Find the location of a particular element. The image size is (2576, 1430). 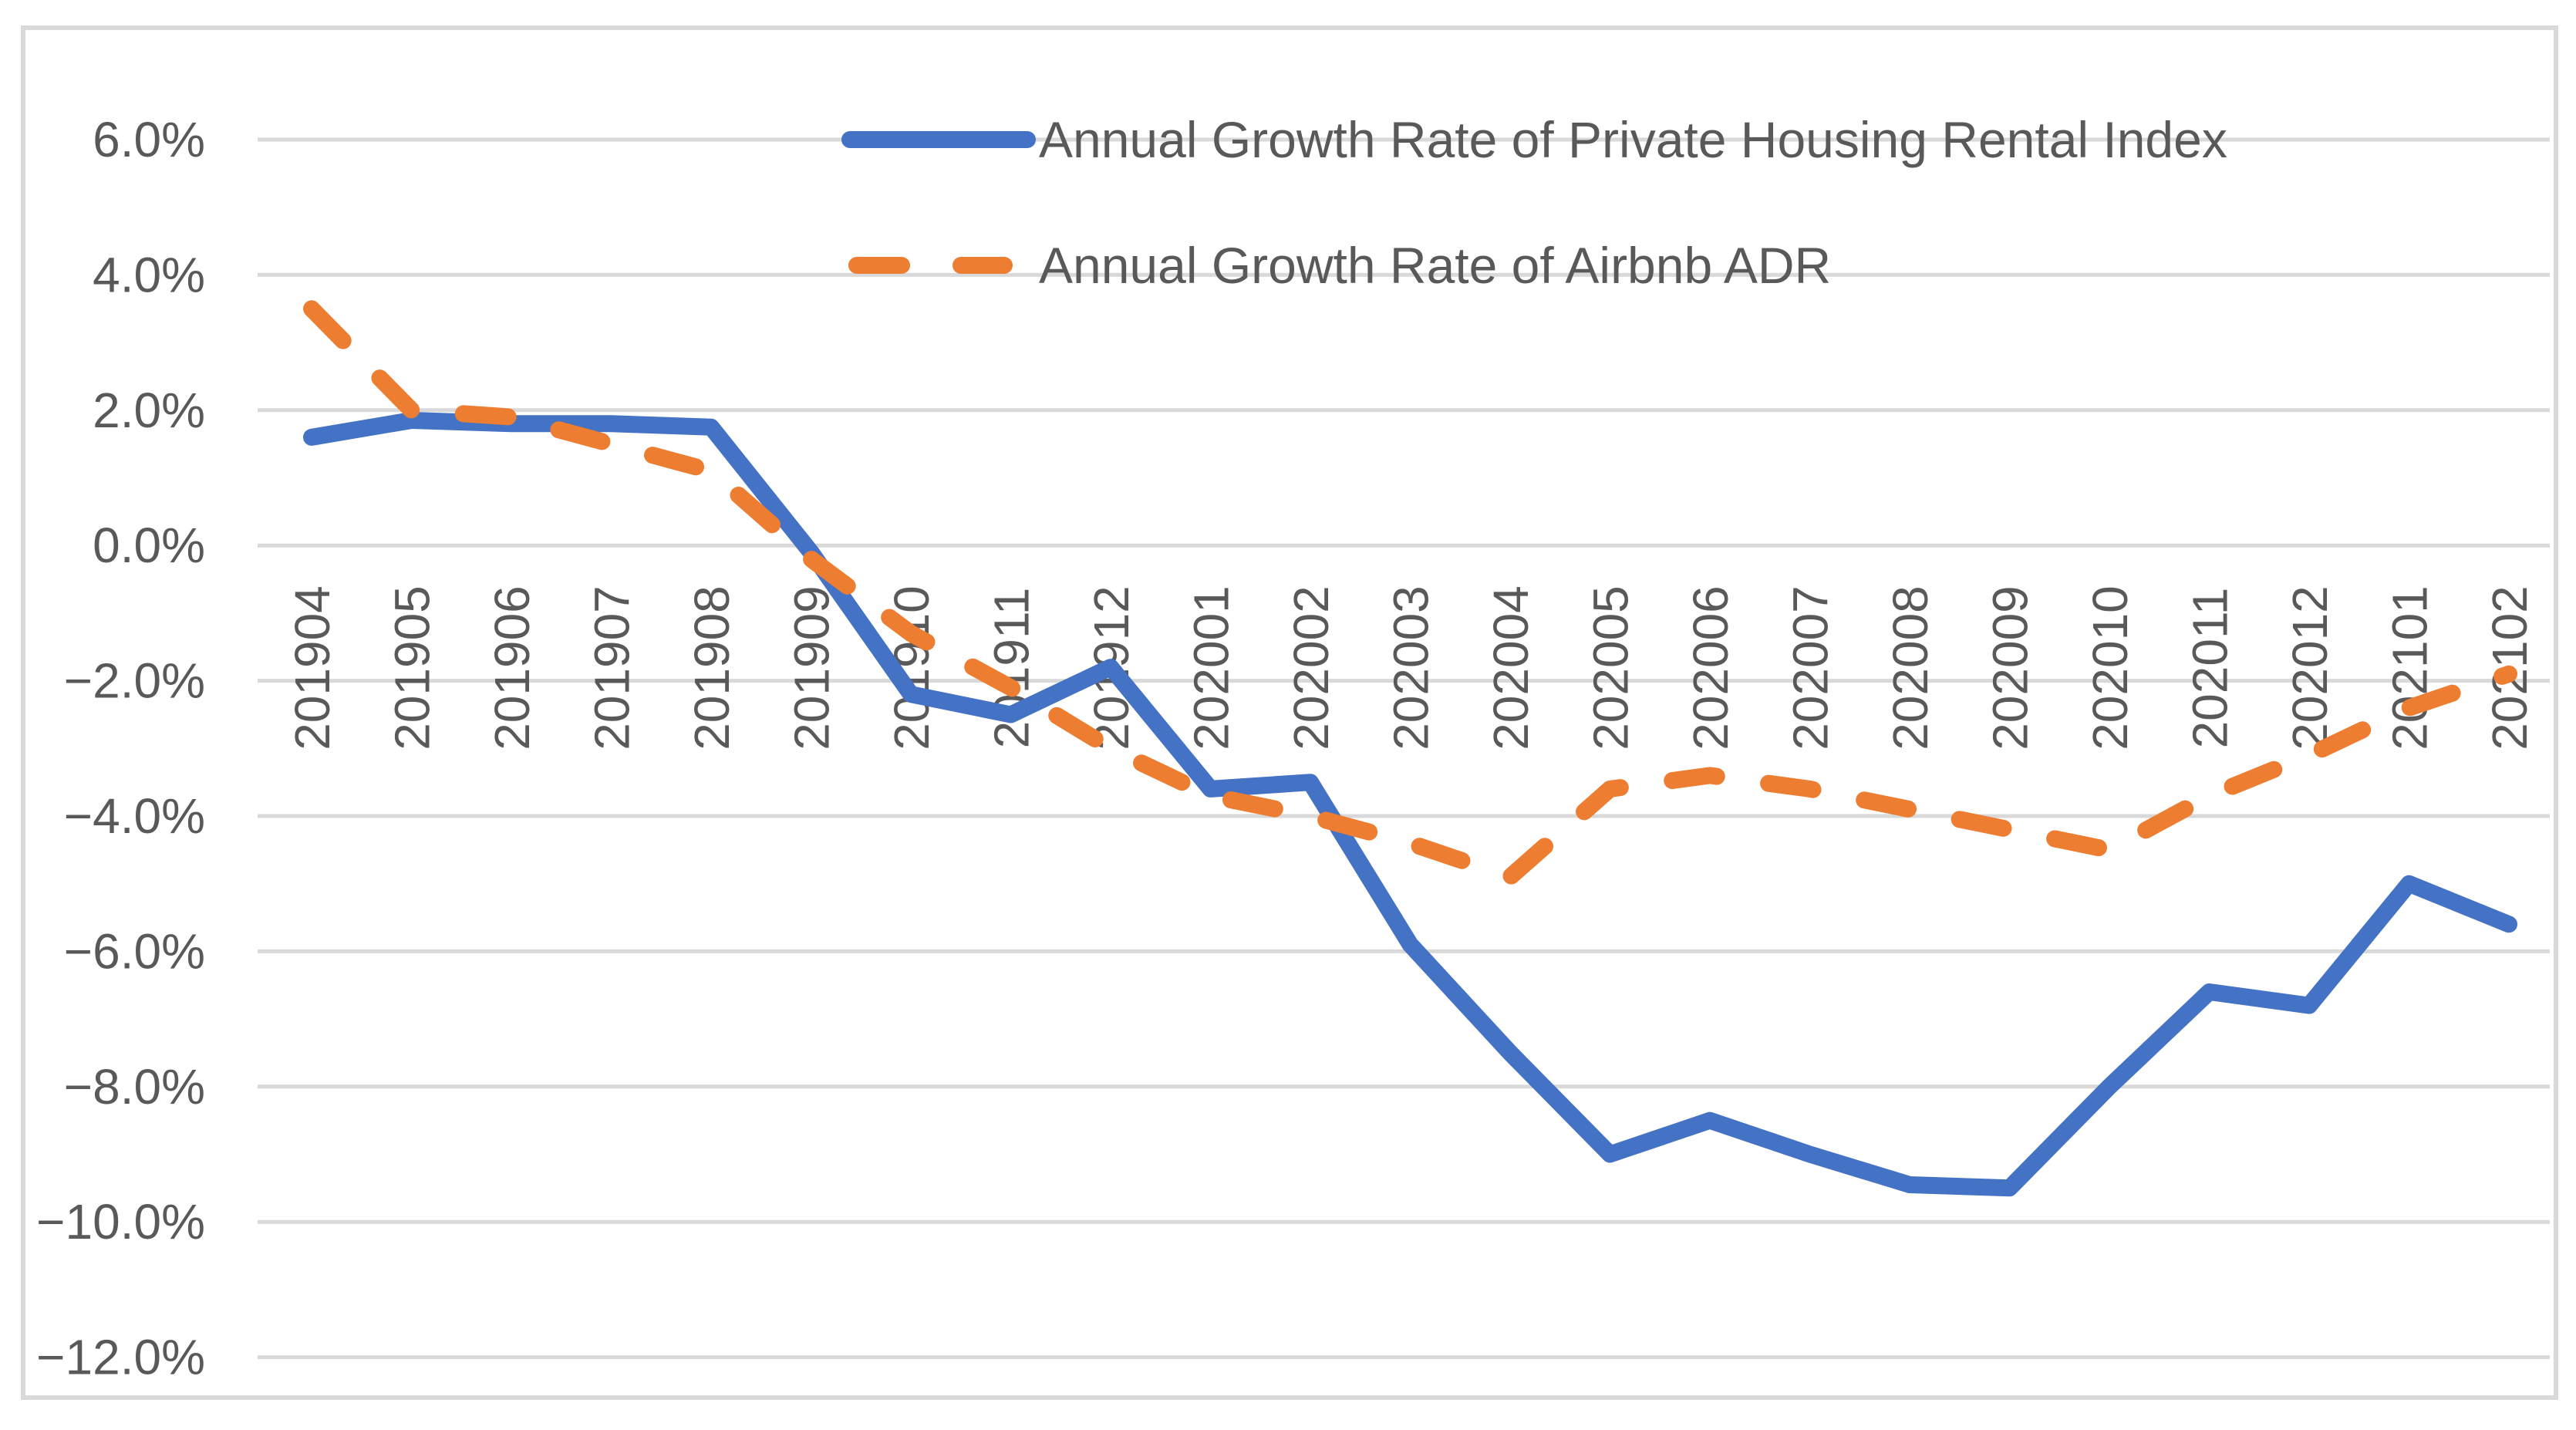

x-tick-label: 202101 is located at coordinates (2410, 667).